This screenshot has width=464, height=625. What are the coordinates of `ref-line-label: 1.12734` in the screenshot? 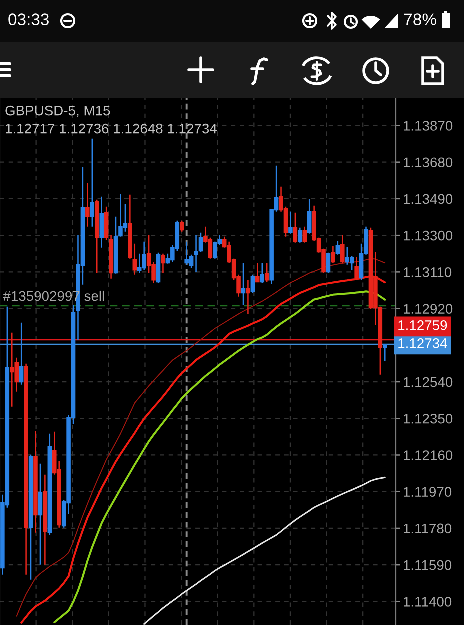 It's located at (423, 343).